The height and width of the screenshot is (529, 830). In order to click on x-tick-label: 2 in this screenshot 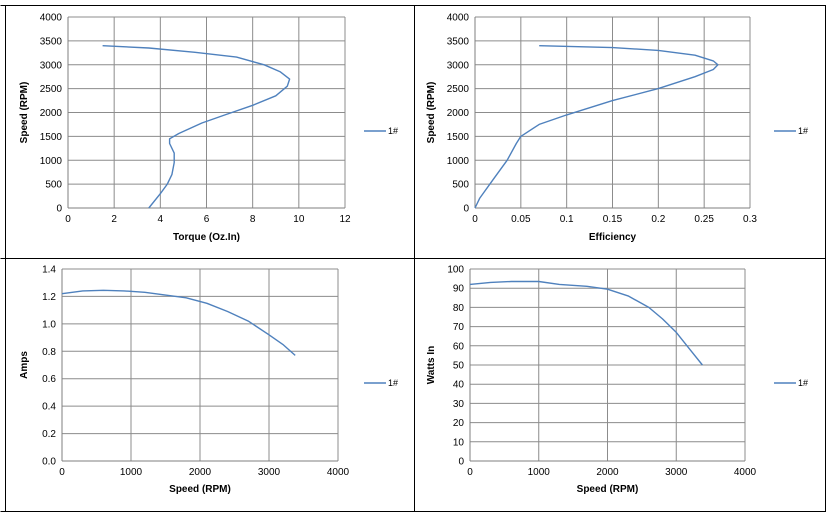, I will do `click(114, 219)`.